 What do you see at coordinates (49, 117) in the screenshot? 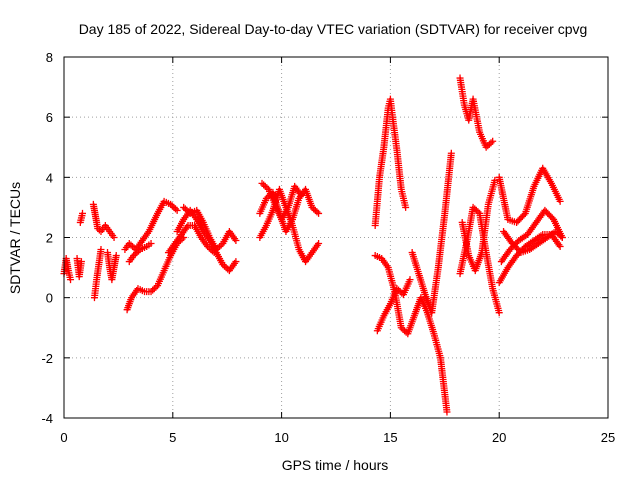
I see `y-tick-label: 6` at bounding box center [49, 117].